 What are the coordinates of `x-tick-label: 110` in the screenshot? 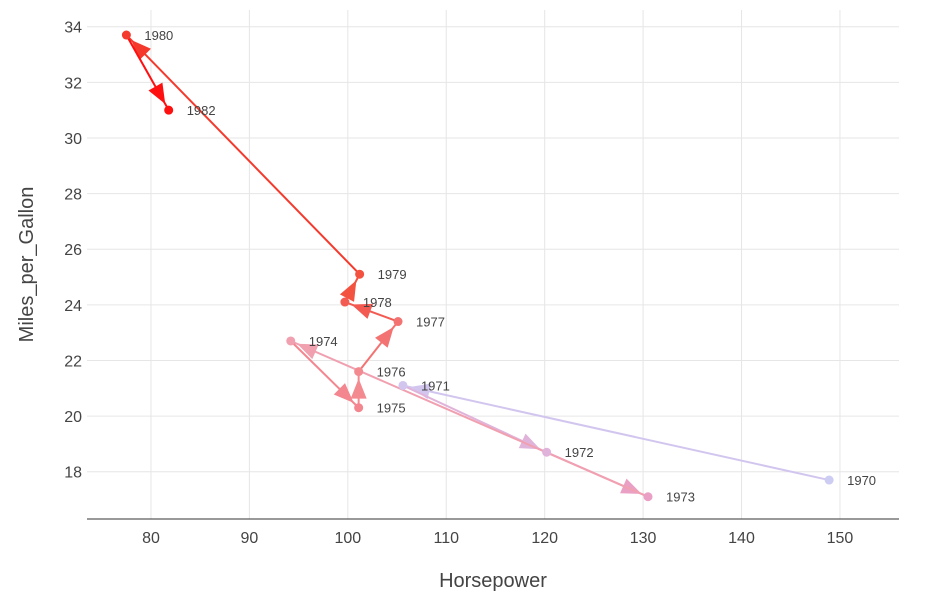 It's located at (446, 538).